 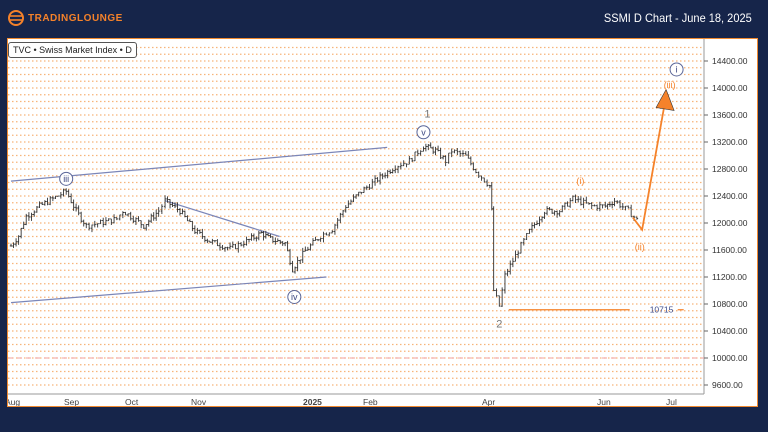 I want to click on support-level-label: 10715, so click(x=662, y=310).